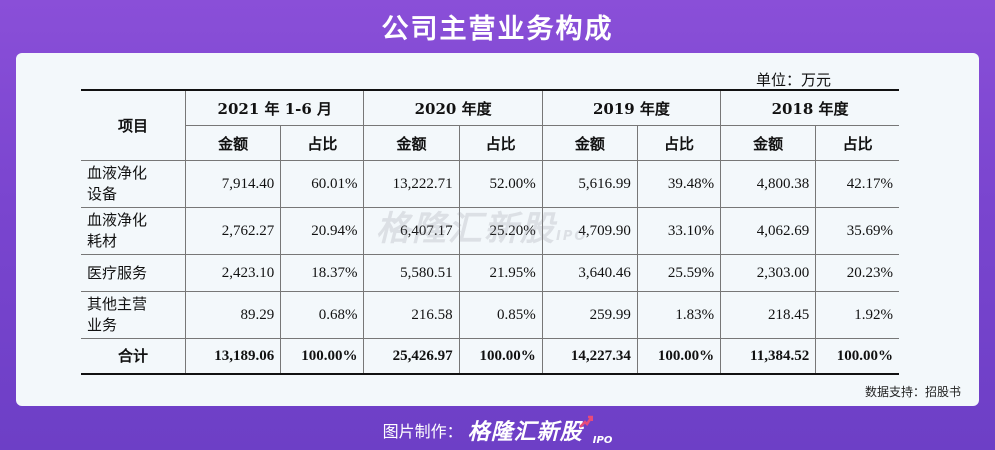  Describe the element at coordinates (602, 440) in the screenshot. I see `footer-ipo-label: IPO` at that location.